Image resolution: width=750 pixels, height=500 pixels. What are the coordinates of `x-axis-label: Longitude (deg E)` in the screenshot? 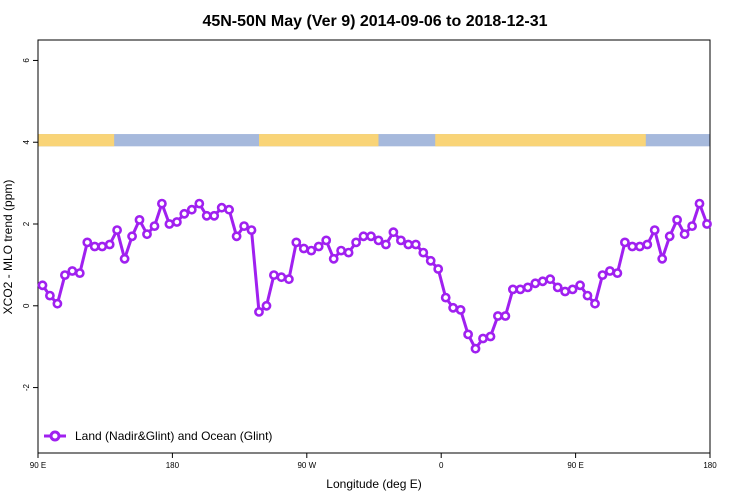 It's located at (373, 484).